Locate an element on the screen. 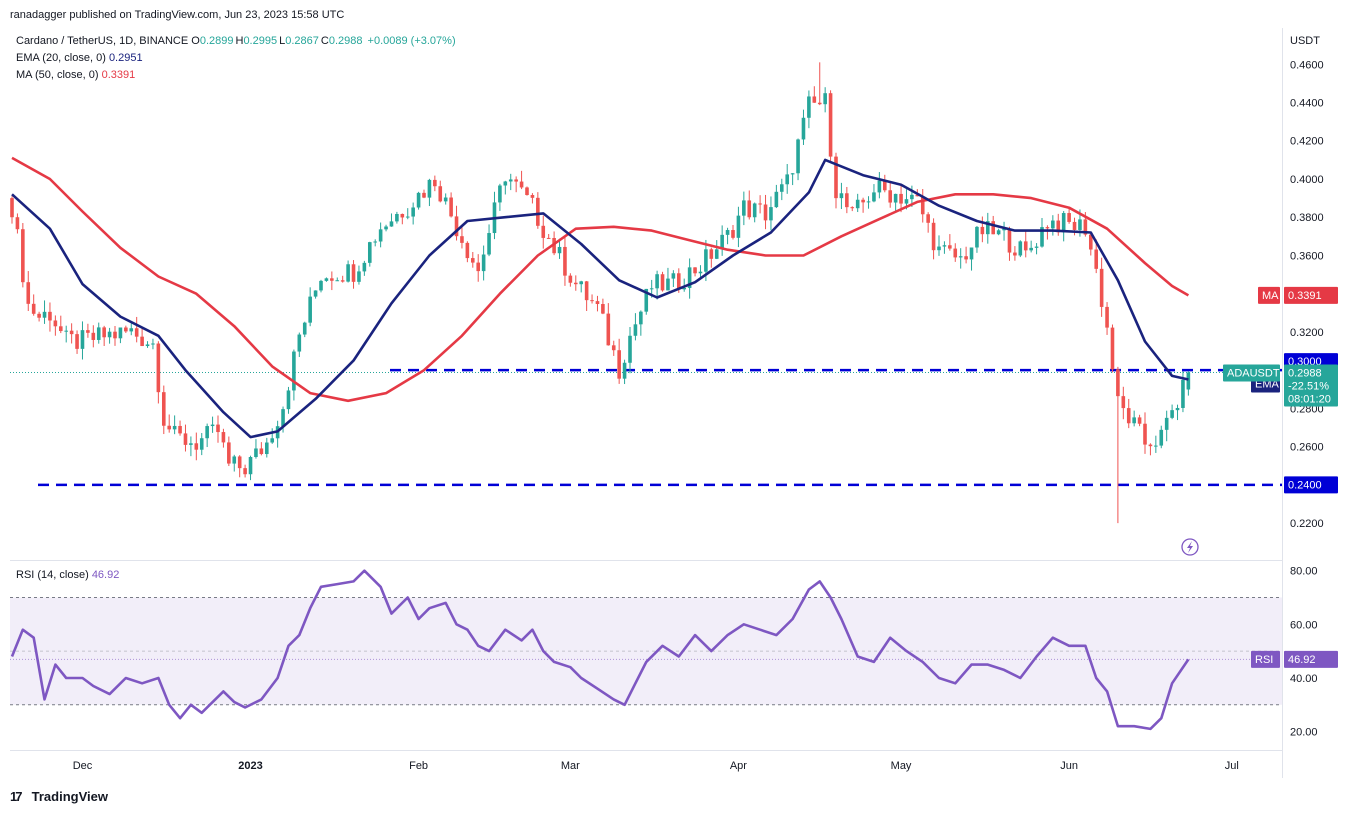 Image resolution: width=1355 pixels, height=814 pixels. y-tick-label: 0.3800 is located at coordinates (1307, 218).